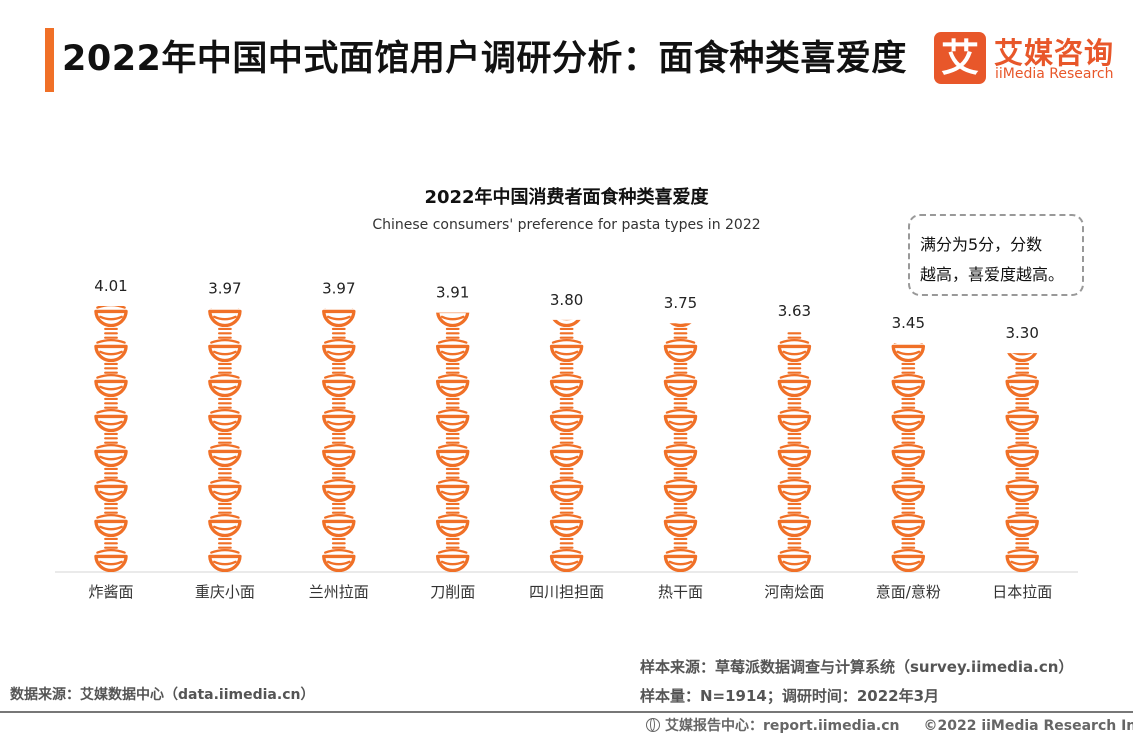 The height and width of the screenshot is (737, 1133). Describe the element at coordinates (225, 592) in the screenshot. I see `category-label-2: 重庆小面` at that location.